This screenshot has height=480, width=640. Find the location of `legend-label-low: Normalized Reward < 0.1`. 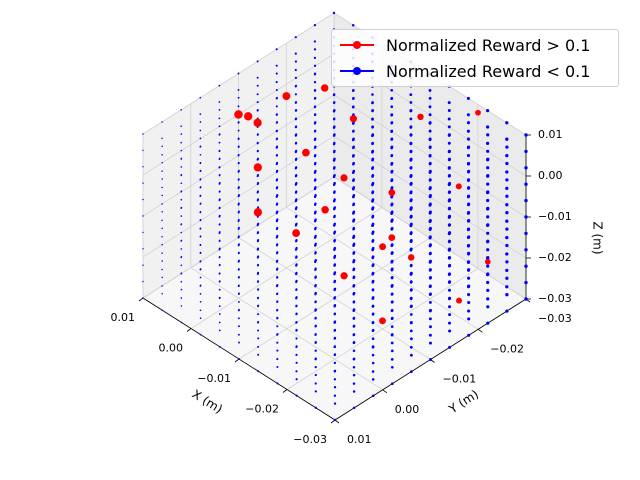

legend-label-low: Normalized Reward < 0.1 is located at coordinates (488, 71).